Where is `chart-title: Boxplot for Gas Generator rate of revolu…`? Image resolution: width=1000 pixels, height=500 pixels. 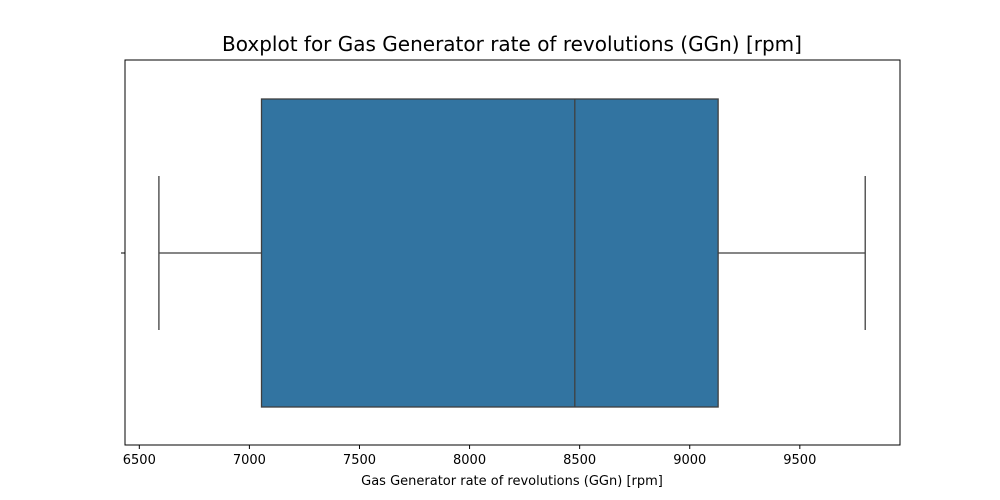
chart-title: Boxplot for Gas Generator rate of revolu… is located at coordinates (512, 44).